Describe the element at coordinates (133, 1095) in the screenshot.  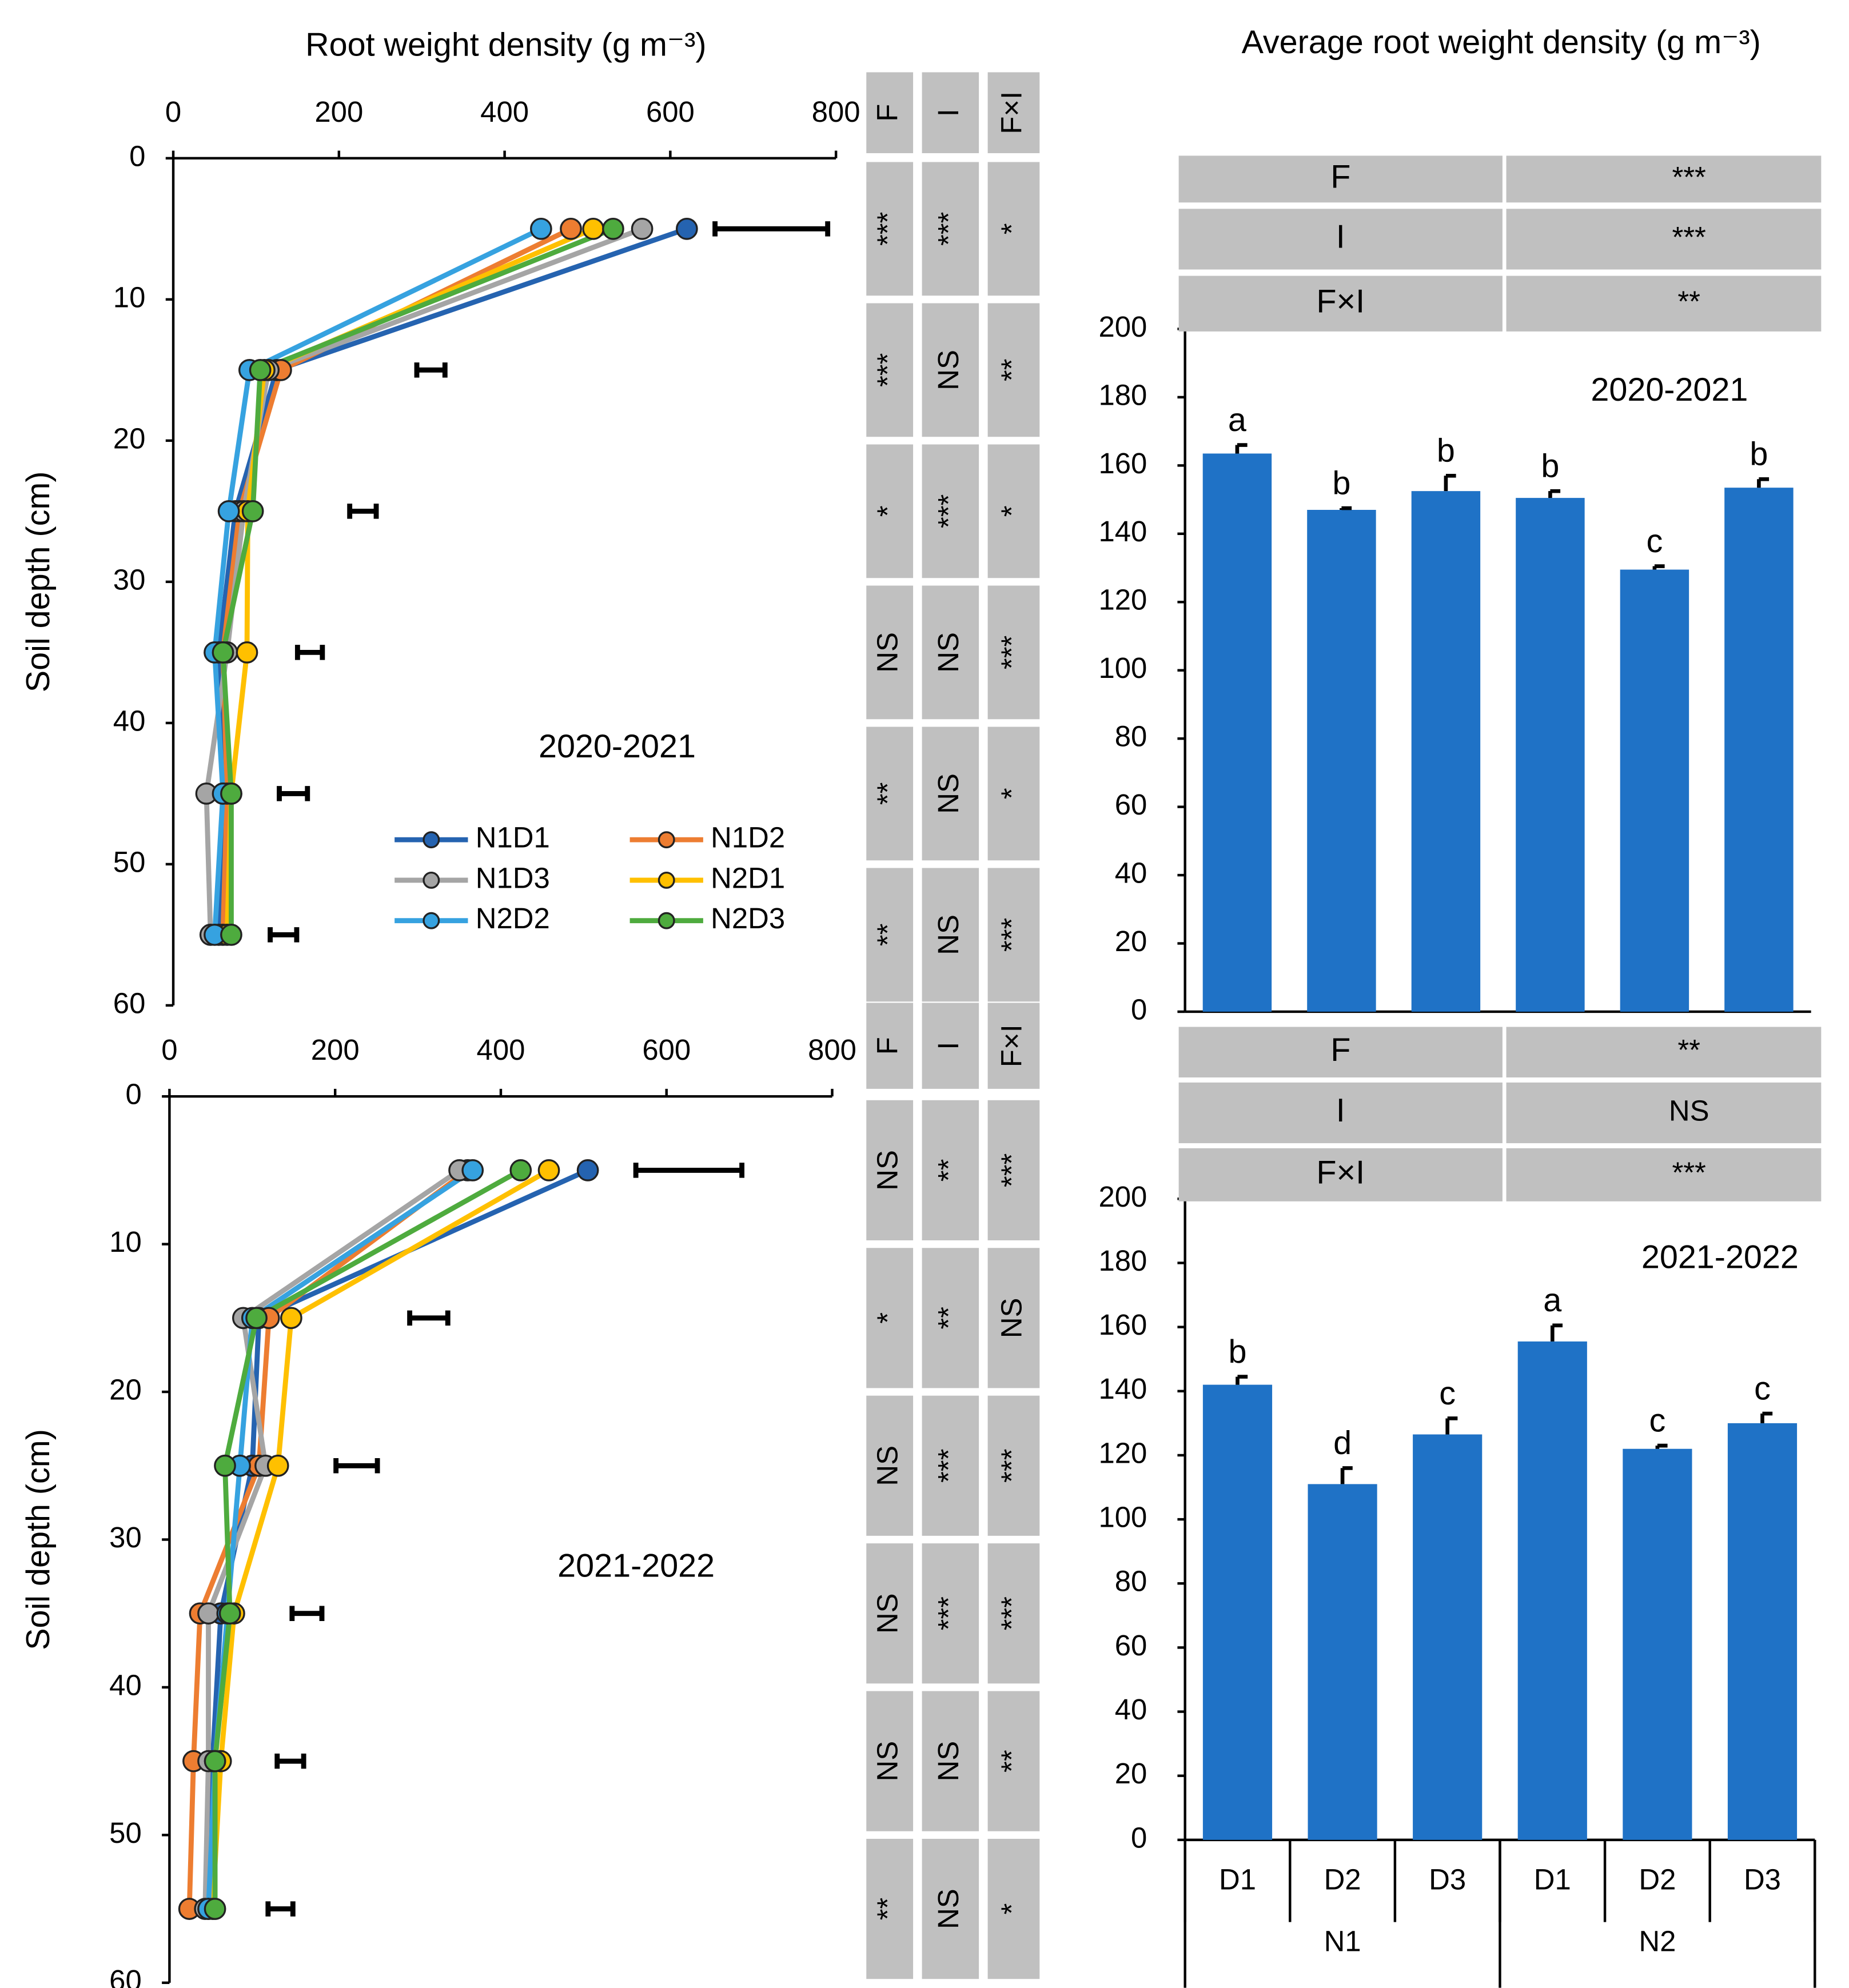
I see `y-tick-label: 0` at that location.